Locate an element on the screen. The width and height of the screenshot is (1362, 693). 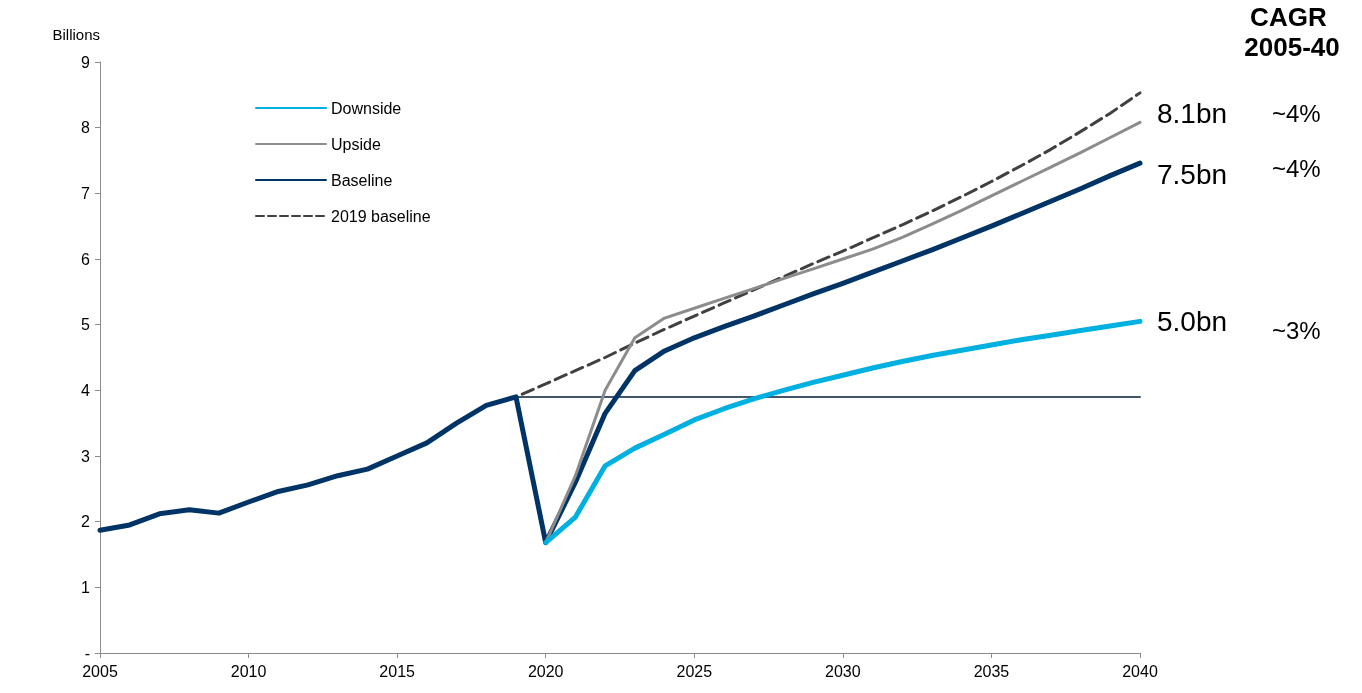
x-tick-label: 2030 is located at coordinates (843, 671).